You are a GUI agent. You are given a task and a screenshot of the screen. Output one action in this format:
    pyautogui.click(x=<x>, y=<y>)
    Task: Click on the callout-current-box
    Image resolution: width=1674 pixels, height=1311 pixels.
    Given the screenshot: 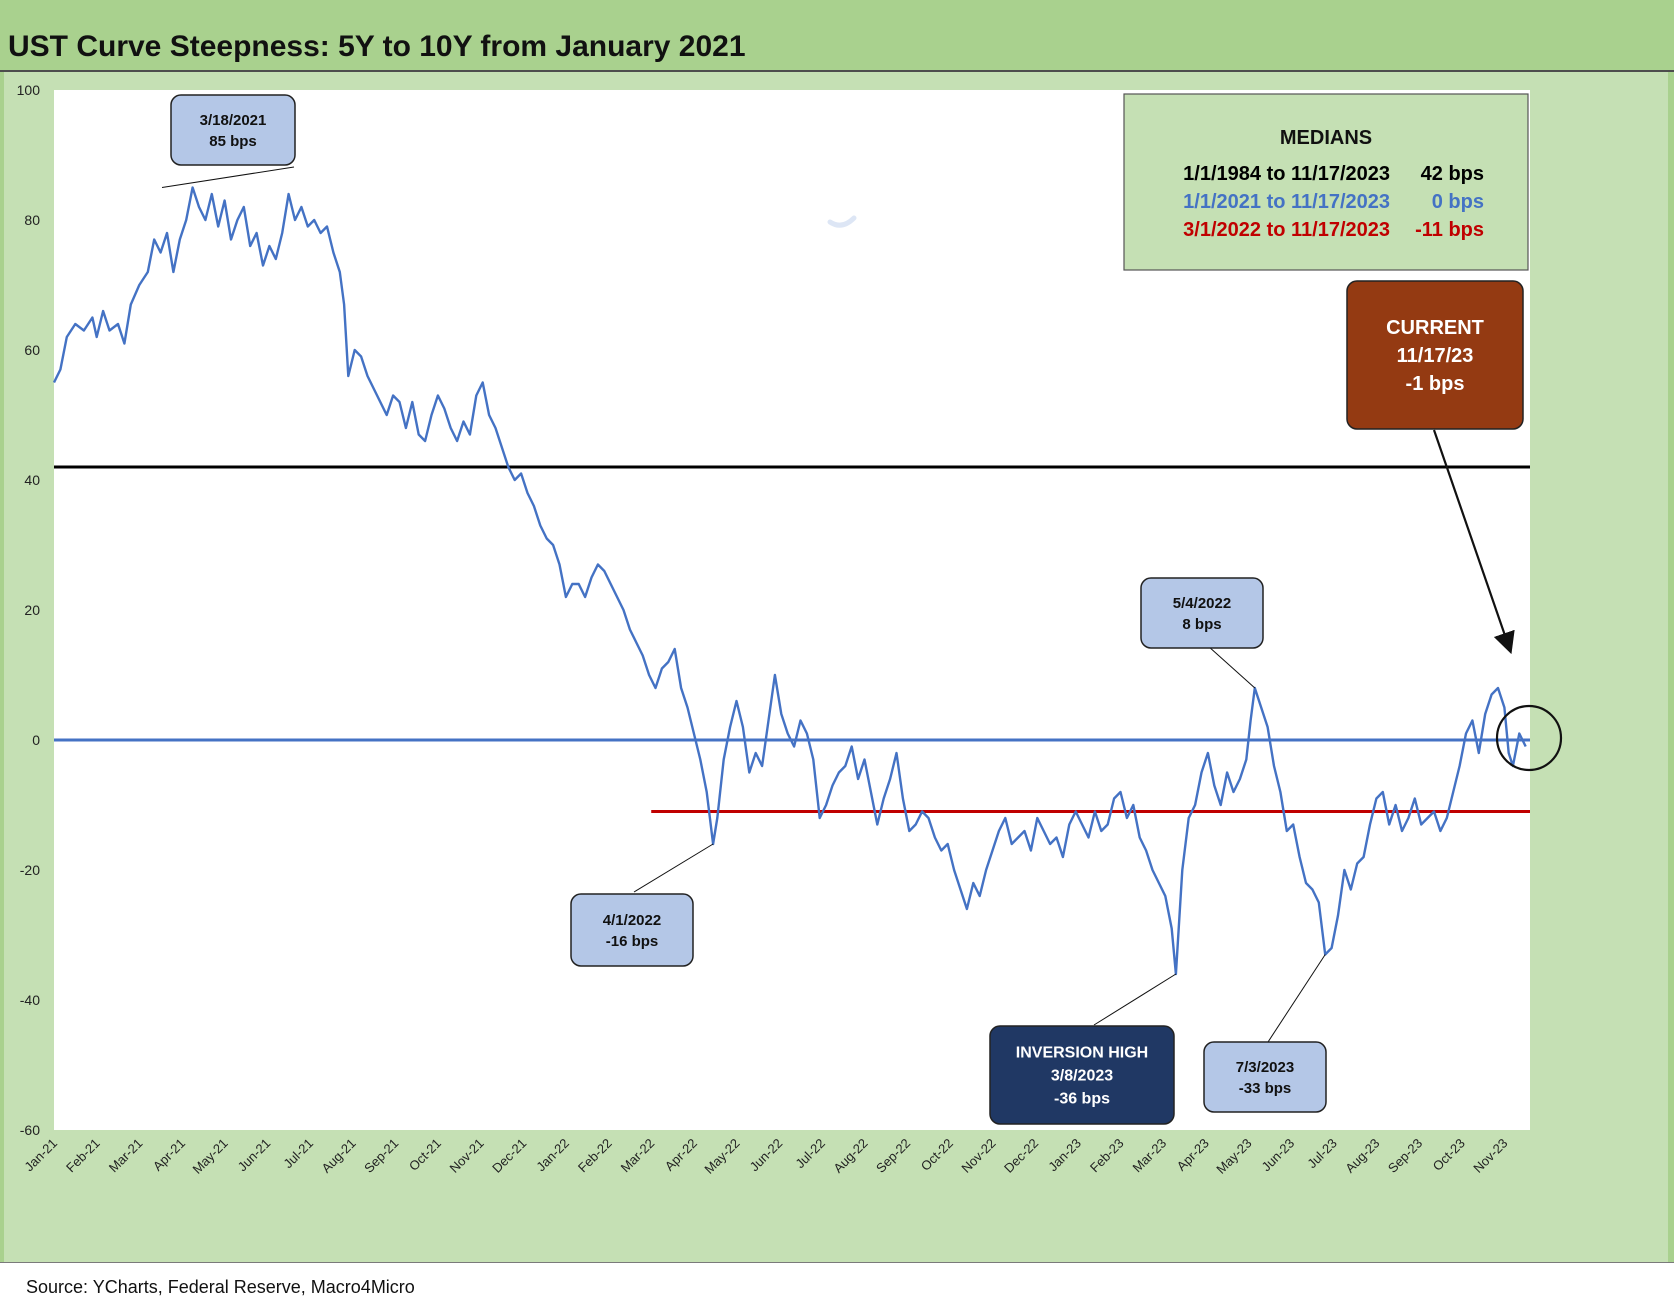 What is the action you would take?
    pyautogui.click(x=1435, y=355)
    